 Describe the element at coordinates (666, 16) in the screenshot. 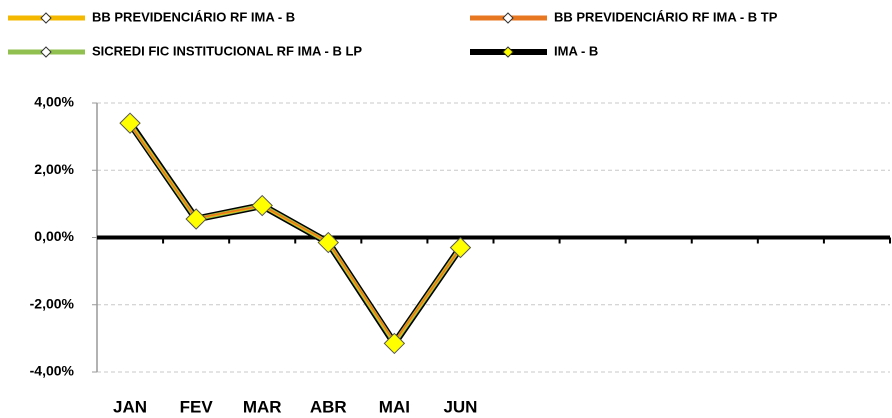

I see `legend-label: BB PREVIDENCIÁRIO RF IMA - B TP` at that location.